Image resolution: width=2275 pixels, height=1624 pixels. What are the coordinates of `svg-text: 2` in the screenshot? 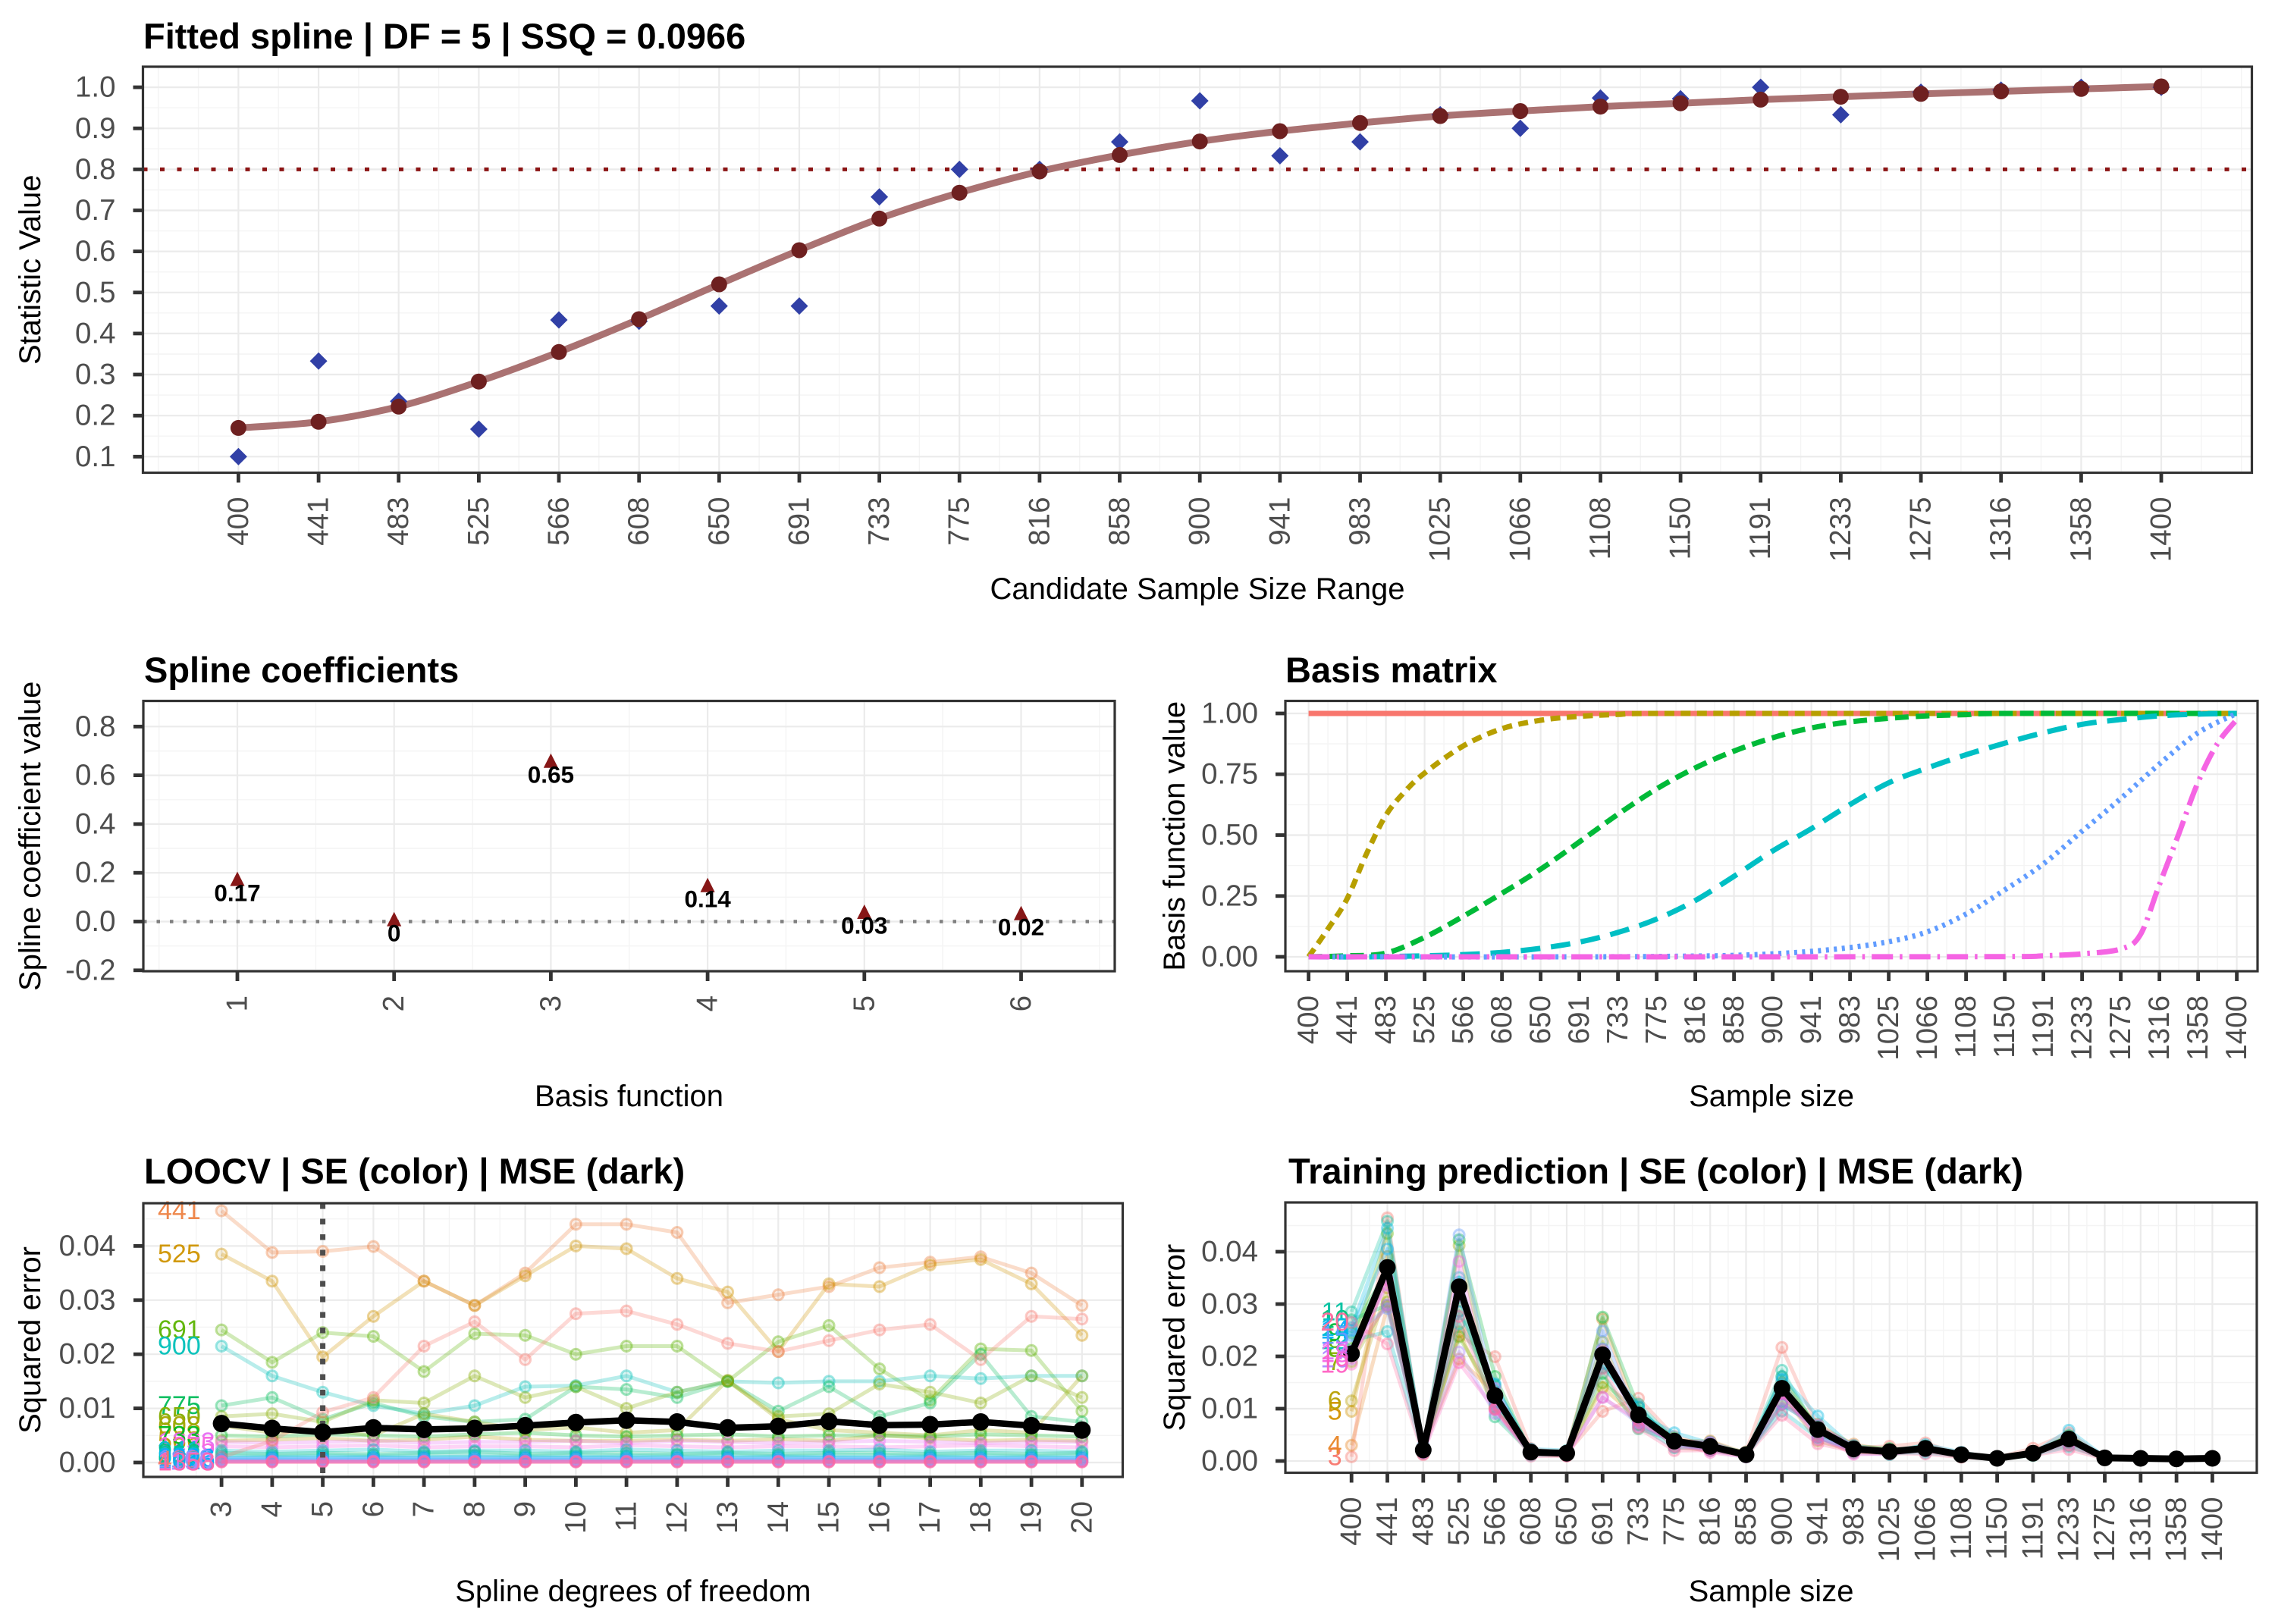 It's located at (394, 1003).